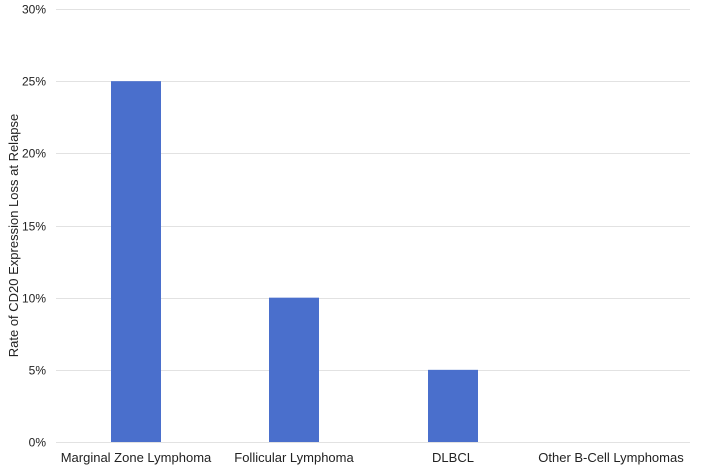  Describe the element at coordinates (294, 369) in the screenshot. I see `bar-follicular-lymphoma` at that location.